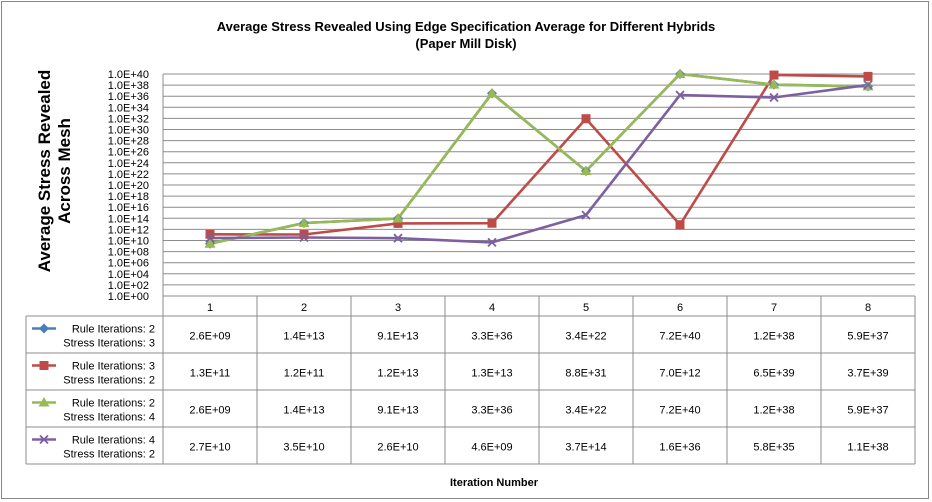  Describe the element at coordinates (128, 175) in the screenshot. I see `y-tick-label: 1.0E+22` at that location.